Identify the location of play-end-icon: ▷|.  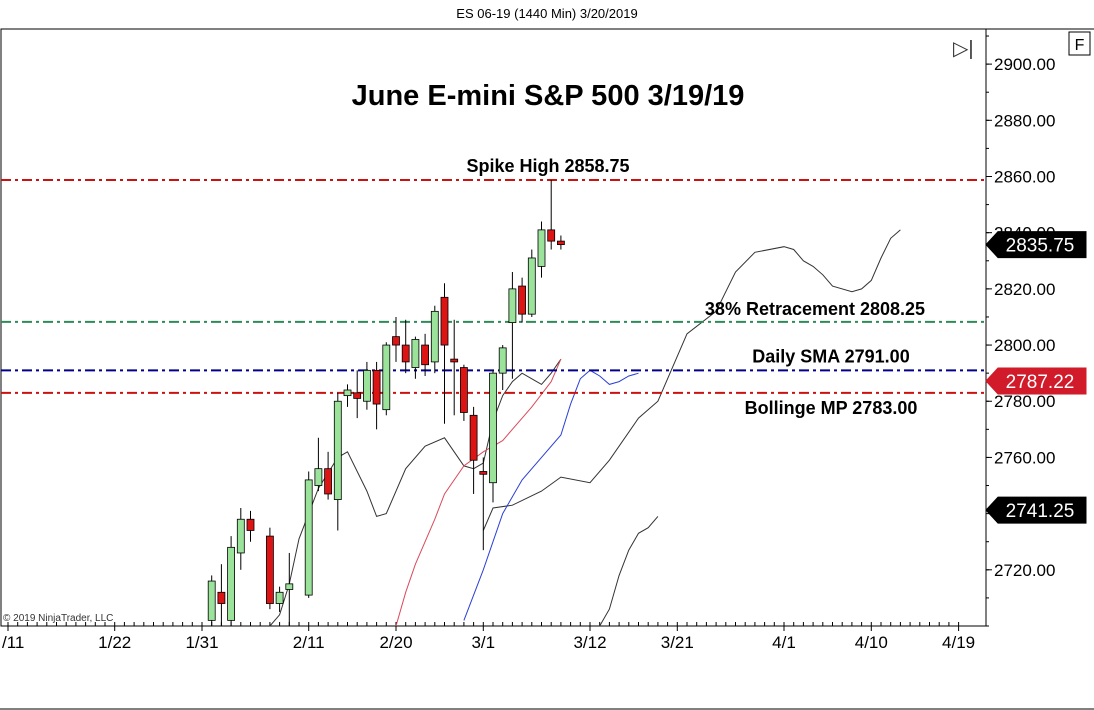
(963, 49).